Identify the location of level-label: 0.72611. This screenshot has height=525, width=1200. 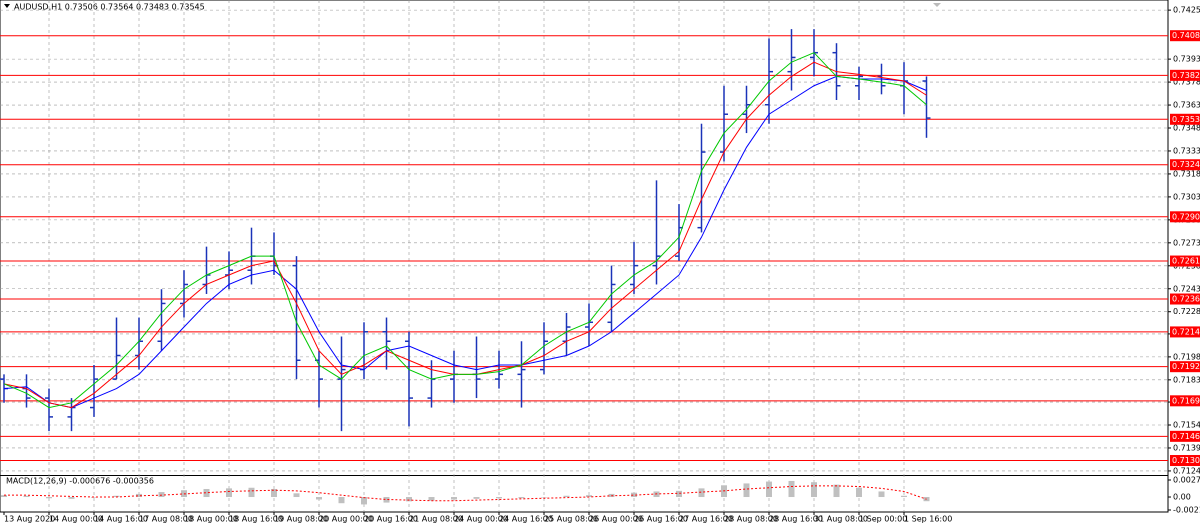
(1186, 261).